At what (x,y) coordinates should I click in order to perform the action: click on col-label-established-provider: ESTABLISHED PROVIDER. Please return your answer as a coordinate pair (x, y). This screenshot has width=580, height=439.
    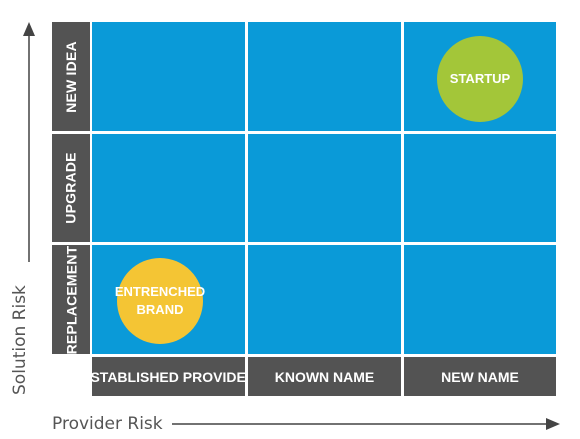
    Looking at the image, I should click on (168, 376).